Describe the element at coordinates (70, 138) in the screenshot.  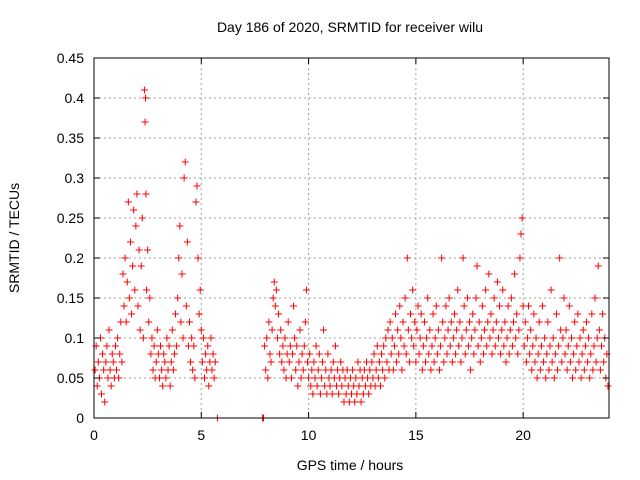
I see `y-tick-label: 0.35` at that location.